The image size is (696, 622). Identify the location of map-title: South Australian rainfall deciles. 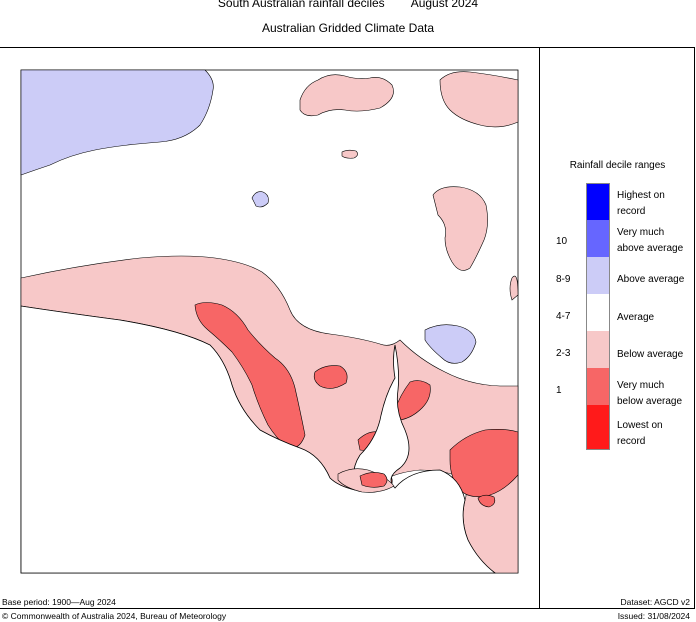
(301, 5).